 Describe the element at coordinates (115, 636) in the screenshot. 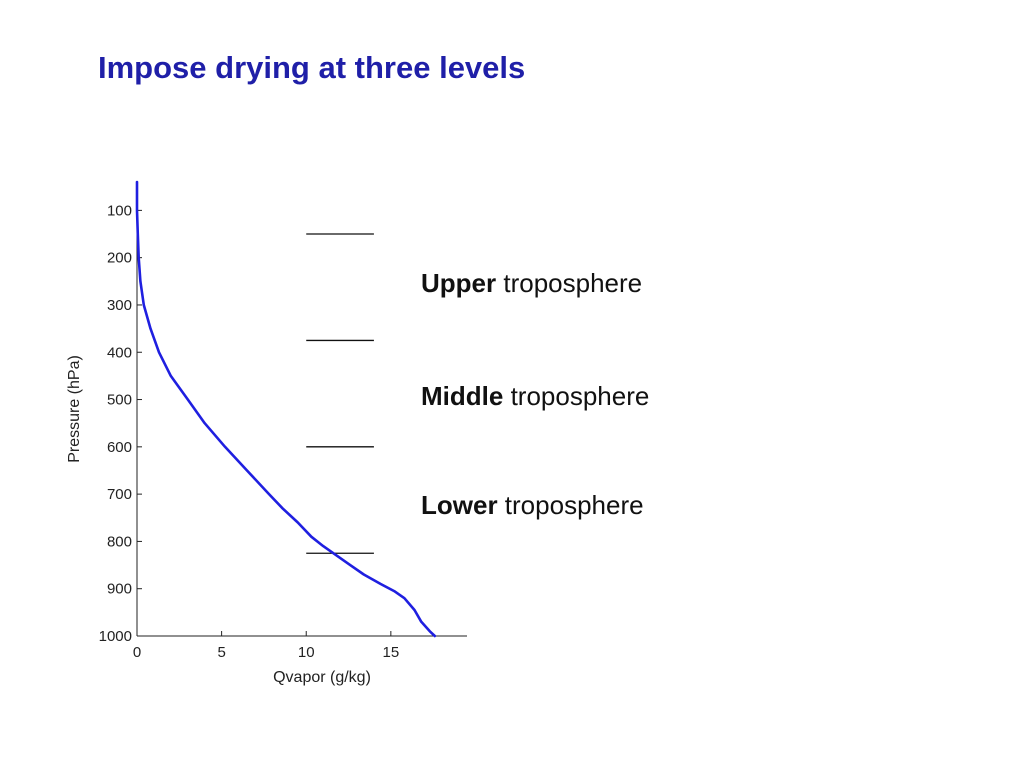

I see `y-tick-label-1000: 1000` at that location.